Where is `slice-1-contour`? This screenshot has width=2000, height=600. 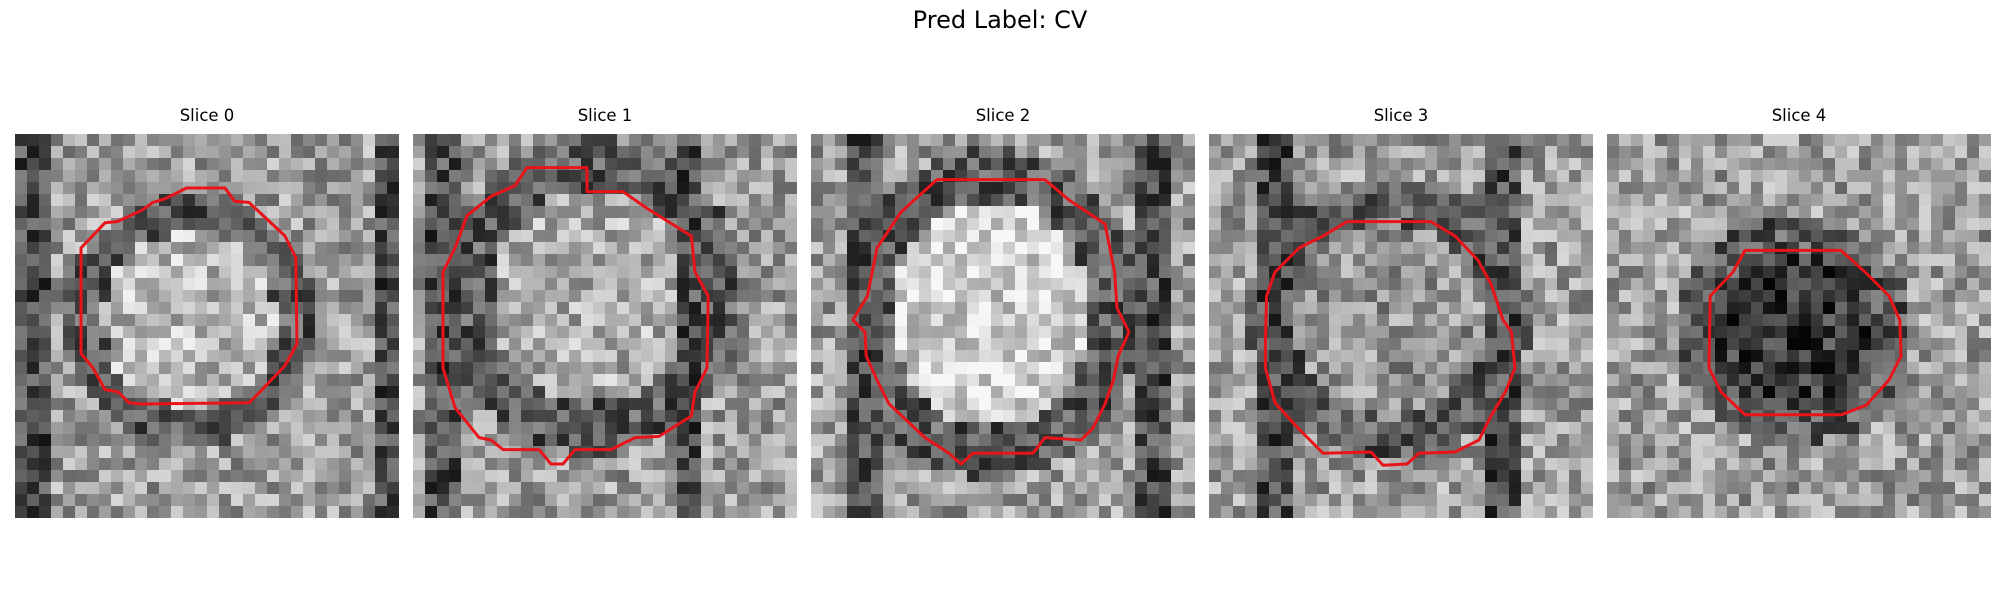
slice-1-contour is located at coordinates (575, 316).